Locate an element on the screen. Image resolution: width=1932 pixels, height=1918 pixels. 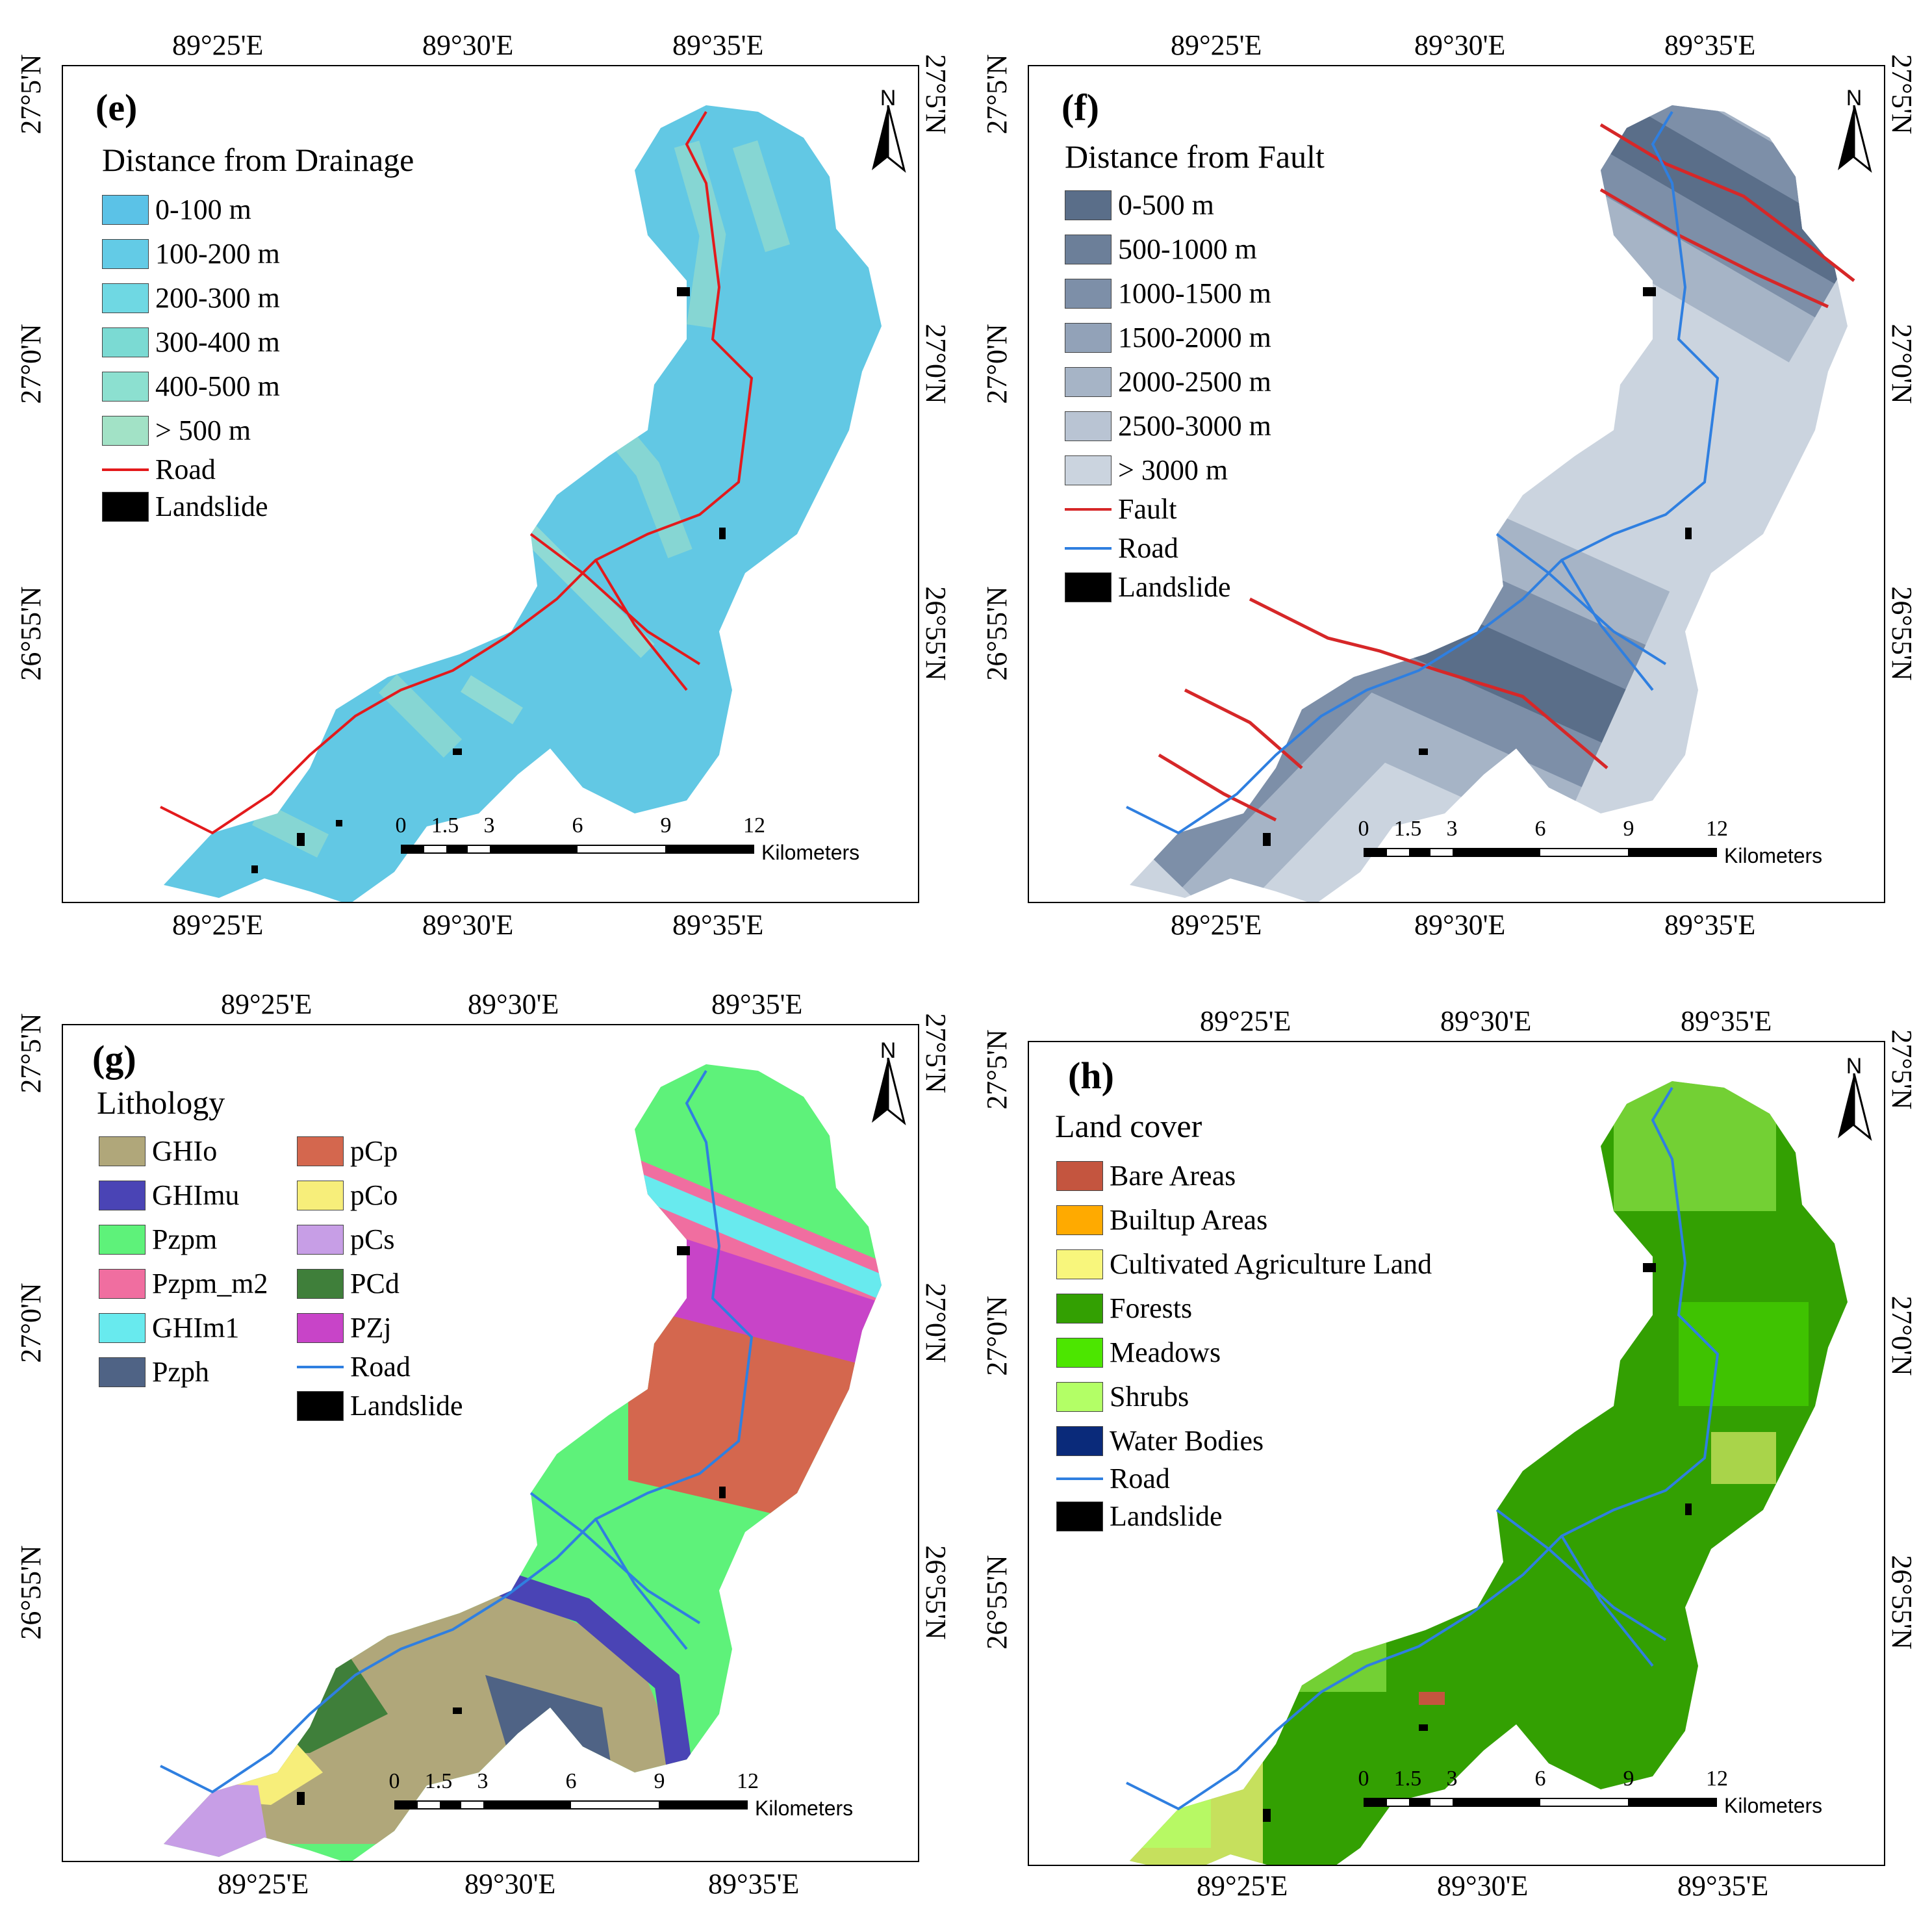
legend-item-h-0: Bare Areas is located at coordinates (1146, 1175).